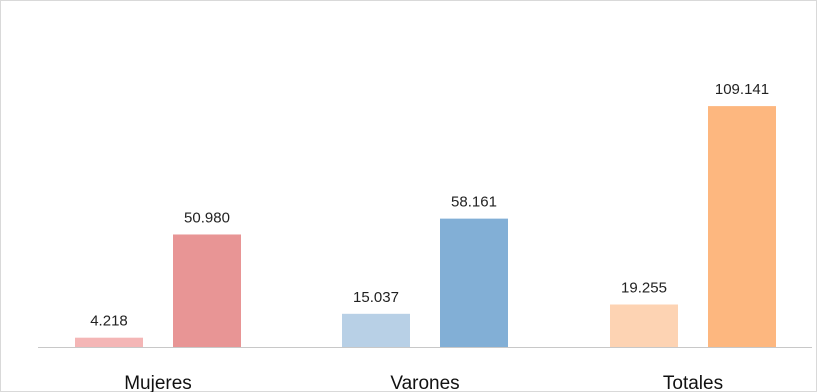 This screenshot has width=817, height=392. What do you see at coordinates (693, 382) in the screenshot?
I see `category-label-totales: Totales` at bounding box center [693, 382].